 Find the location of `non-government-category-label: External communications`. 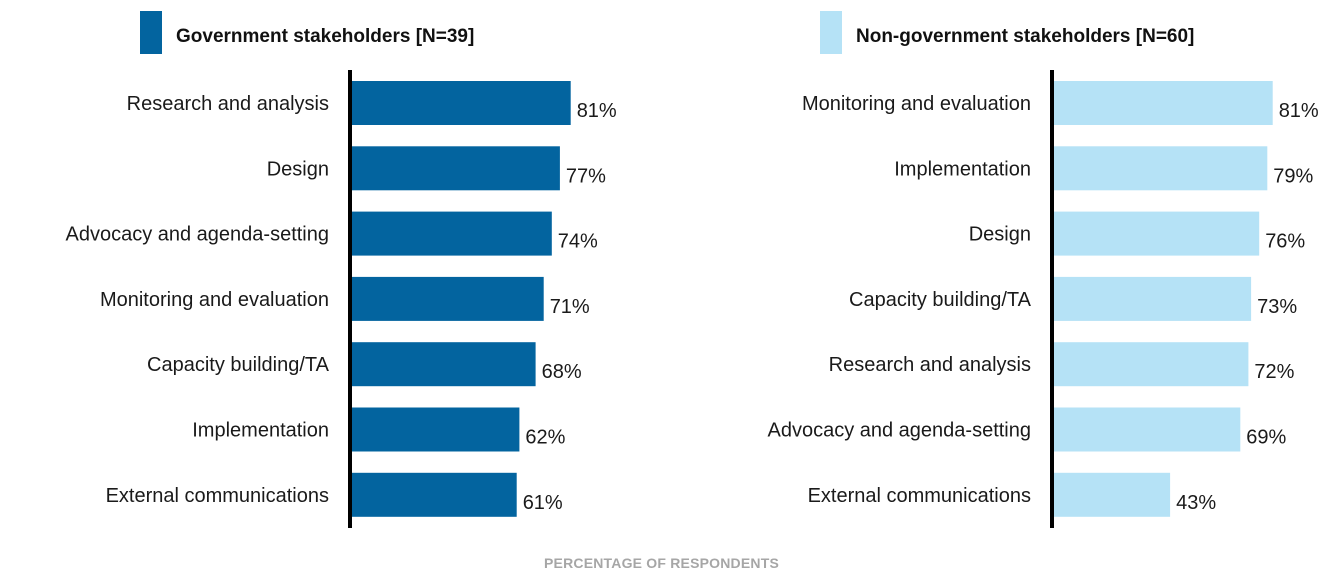

non-government-category-label: External communications is located at coordinates (919, 496).